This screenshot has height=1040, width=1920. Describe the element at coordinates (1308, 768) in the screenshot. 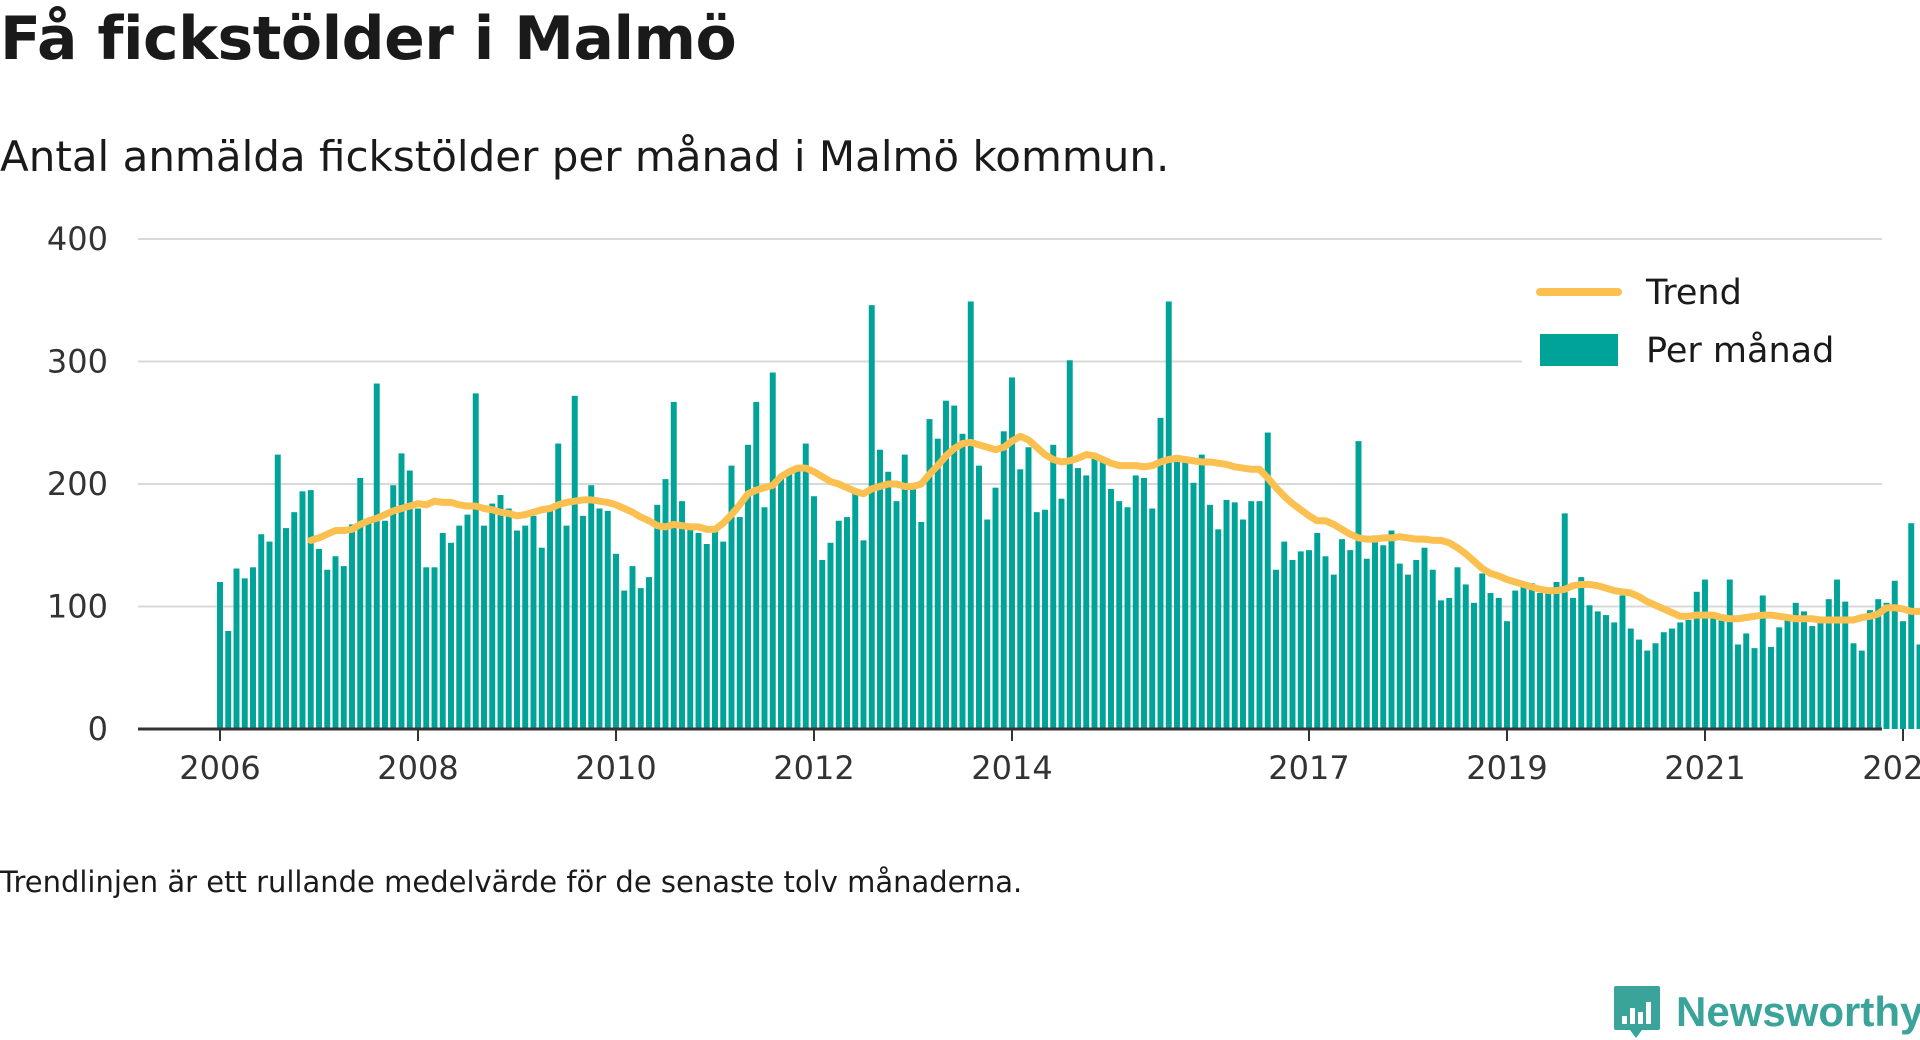

I see `x-tick-label: 2017` at that location.